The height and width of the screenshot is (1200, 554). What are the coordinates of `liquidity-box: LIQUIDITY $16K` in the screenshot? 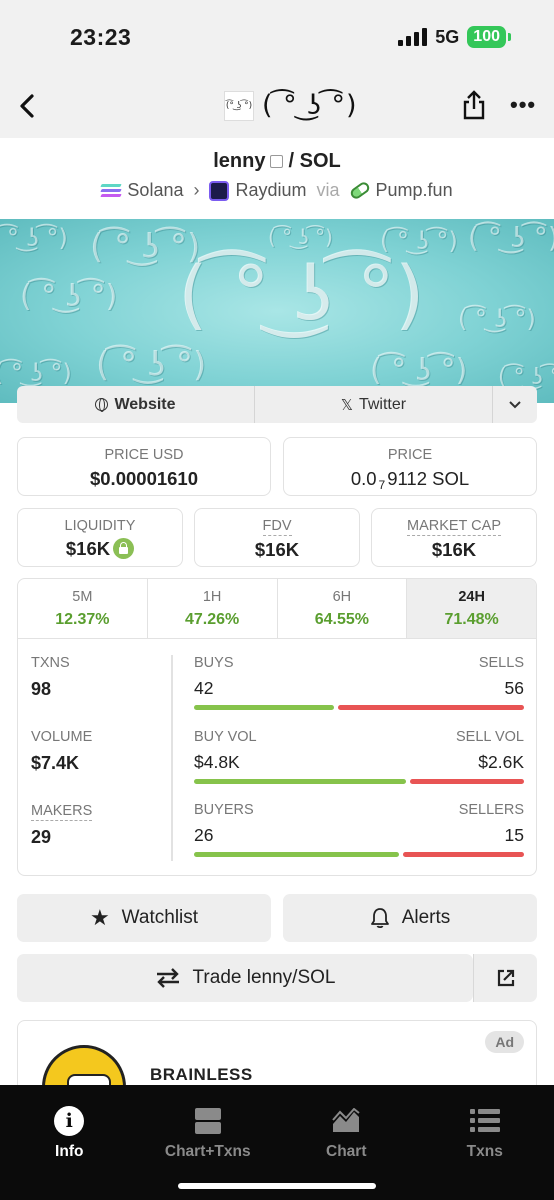 It's located at (100, 537).